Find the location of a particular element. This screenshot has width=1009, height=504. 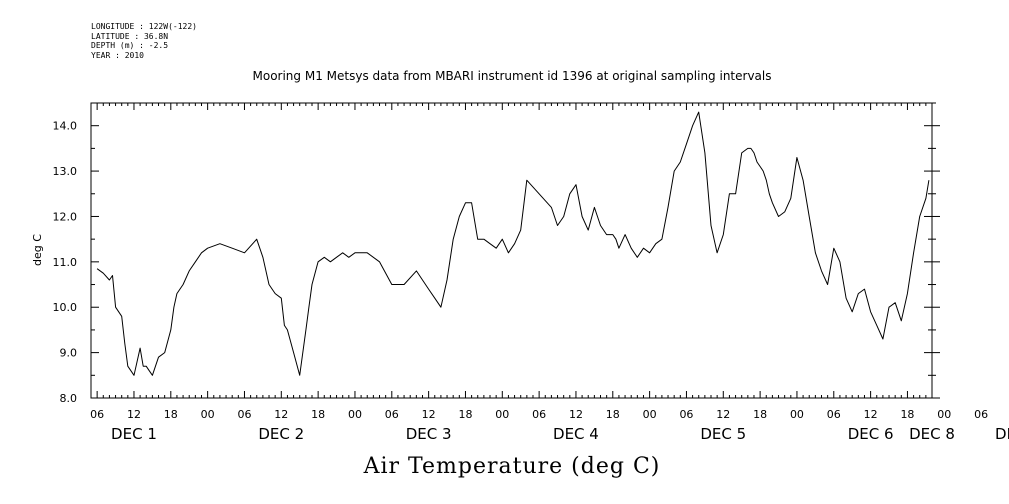

x-day-label: DEC 1 is located at coordinates (134, 434).